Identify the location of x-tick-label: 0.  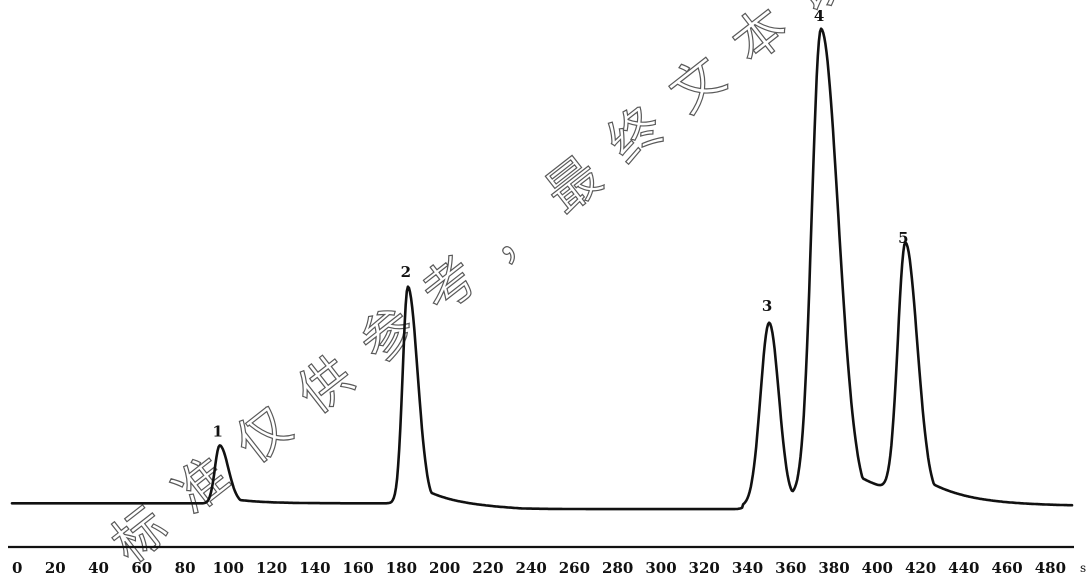
(17, 568).